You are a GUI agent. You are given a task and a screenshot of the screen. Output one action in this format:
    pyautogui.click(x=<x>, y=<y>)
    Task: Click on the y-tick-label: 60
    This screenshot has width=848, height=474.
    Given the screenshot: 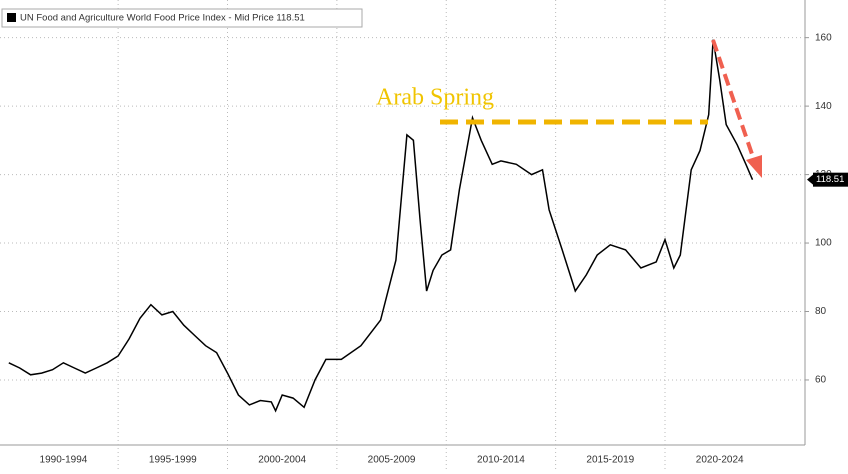 What is the action you would take?
    pyautogui.click(x=821, y=380)
    